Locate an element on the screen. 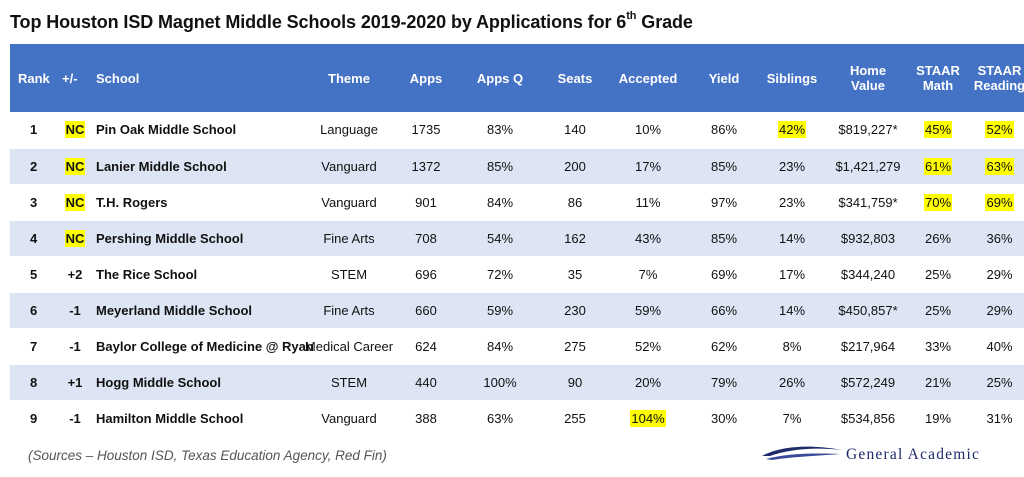  cell-value: 20% is located at coordinates (648, 382).